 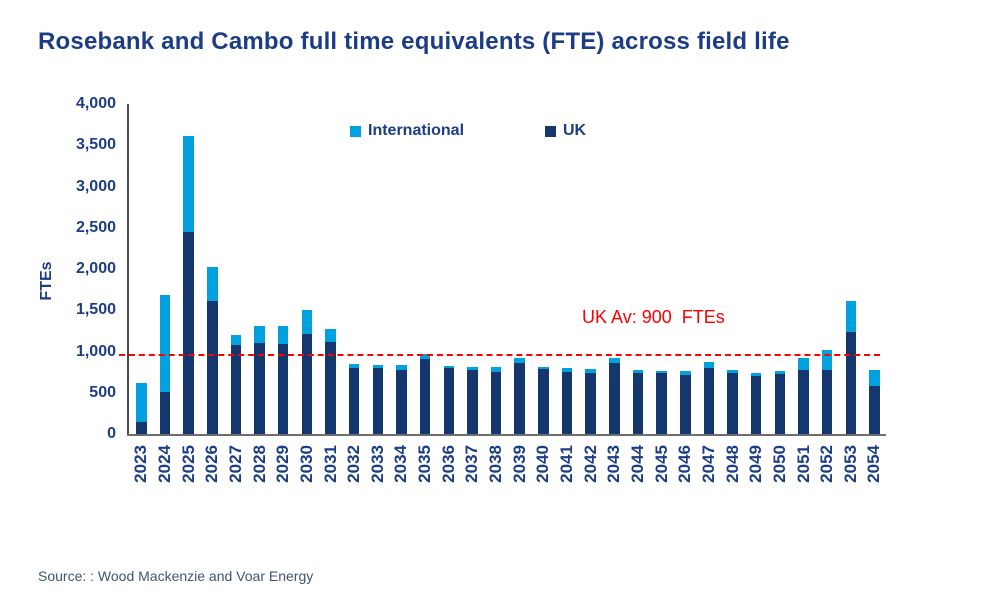 I want to click on x-tick-label: 2045, so click(x=661, y=464).